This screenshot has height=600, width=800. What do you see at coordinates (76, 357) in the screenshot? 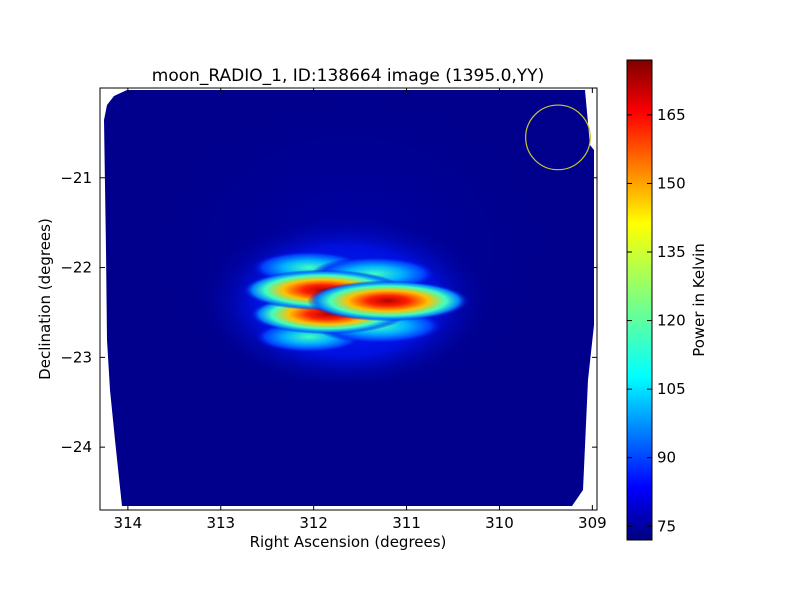
I see `y-tick-label: −23` at bounding box center [76, 357].